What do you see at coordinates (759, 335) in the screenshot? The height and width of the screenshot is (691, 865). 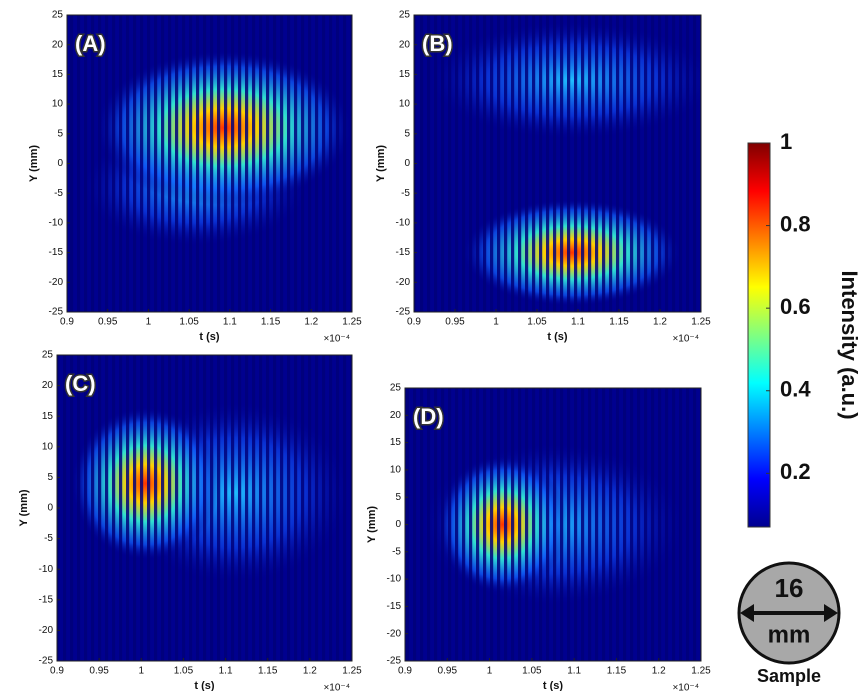 I see `colorbar` at bounding box center [759, 335].